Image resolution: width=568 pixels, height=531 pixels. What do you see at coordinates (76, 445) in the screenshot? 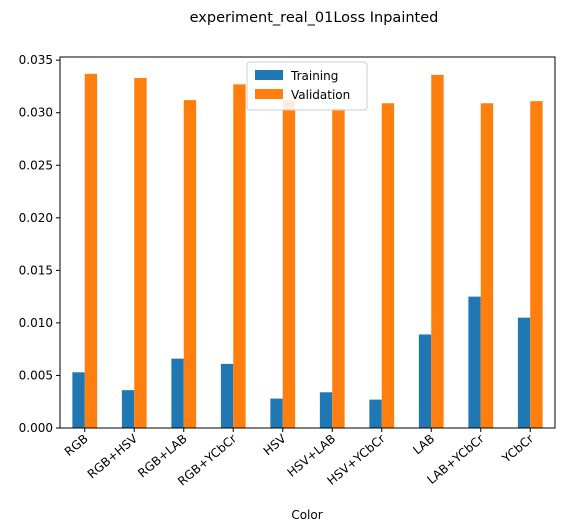
I see `x-tick-label: RGB` at bounding box center [76, 445].